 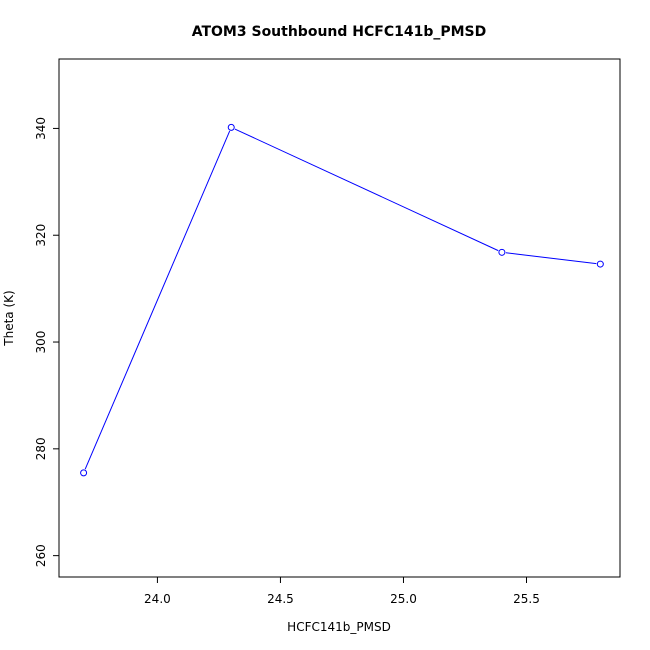 I want to click on y-tick-label: 280, so click(x=41, y=448).